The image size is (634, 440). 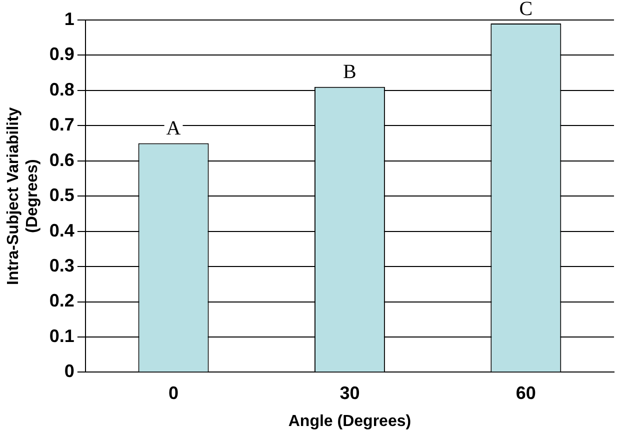 I want to click on x-tick-label: 60, so click(x=526, y=392).